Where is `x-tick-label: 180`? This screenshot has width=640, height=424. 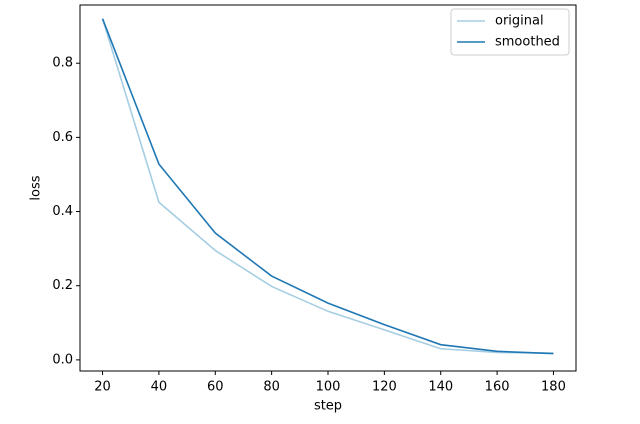
x-tick-label: 180 is located at coordinates (553, 387).